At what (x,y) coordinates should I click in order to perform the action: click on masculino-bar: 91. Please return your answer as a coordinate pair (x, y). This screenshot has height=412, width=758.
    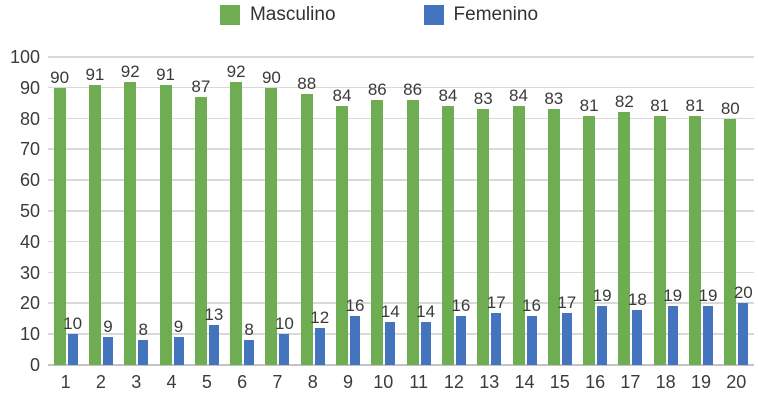
    Looking at the image, I should click on (94, 215).